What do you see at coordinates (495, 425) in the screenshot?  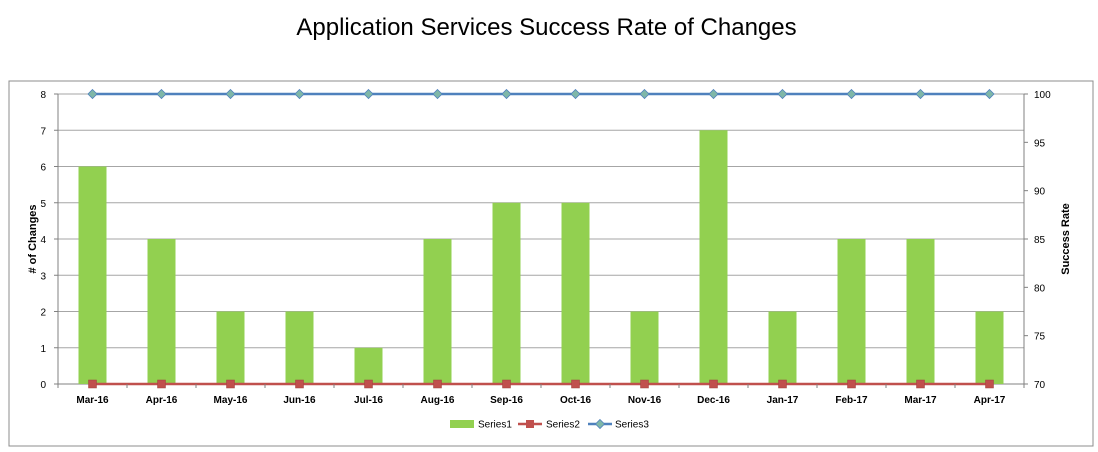 I see `legend-label-series1: Series1` at bounding box center [495, 425].